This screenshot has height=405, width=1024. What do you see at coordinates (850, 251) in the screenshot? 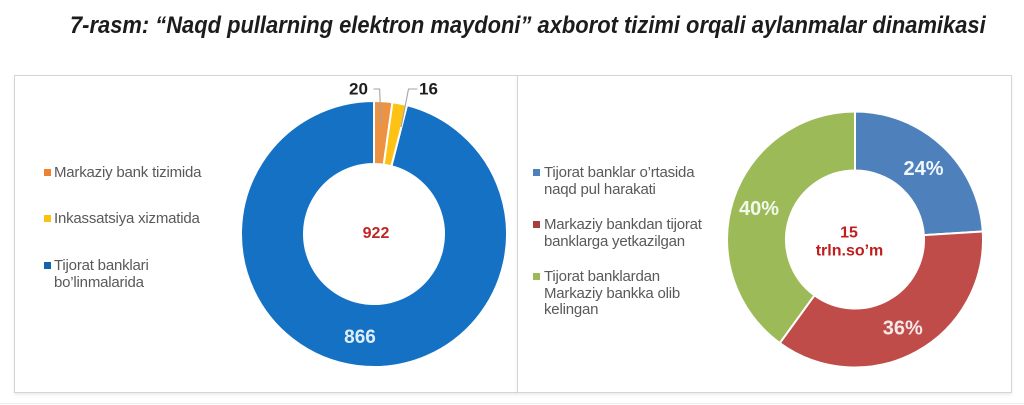
I see `svg-text: trln.so’m` at bounding box center [850, 251].